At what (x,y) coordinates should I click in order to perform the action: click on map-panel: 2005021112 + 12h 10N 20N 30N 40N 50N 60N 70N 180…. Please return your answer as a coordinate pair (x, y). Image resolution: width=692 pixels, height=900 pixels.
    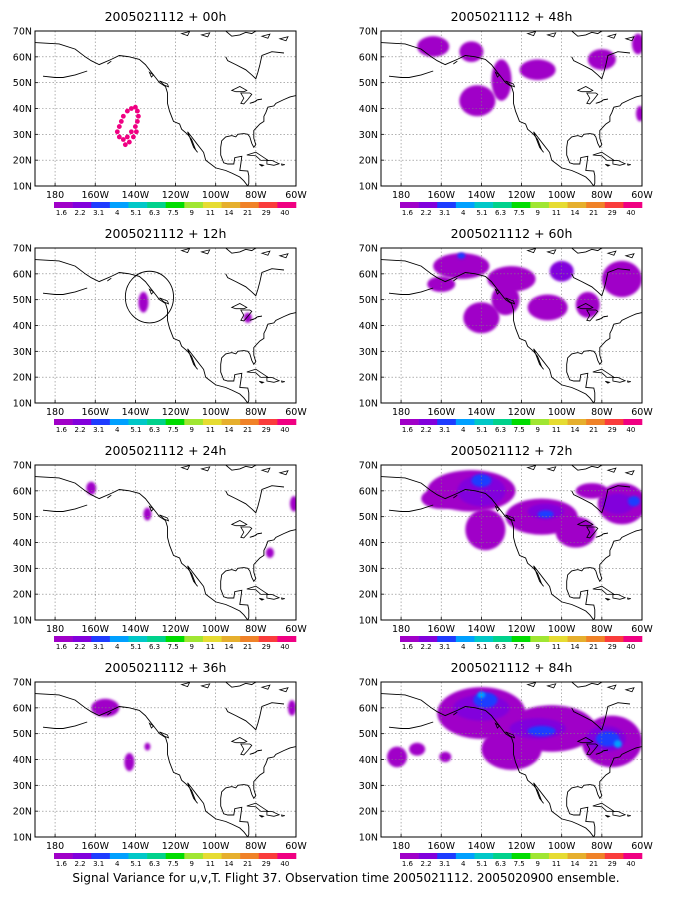
    Looking at the image, I should click on (173, 325).